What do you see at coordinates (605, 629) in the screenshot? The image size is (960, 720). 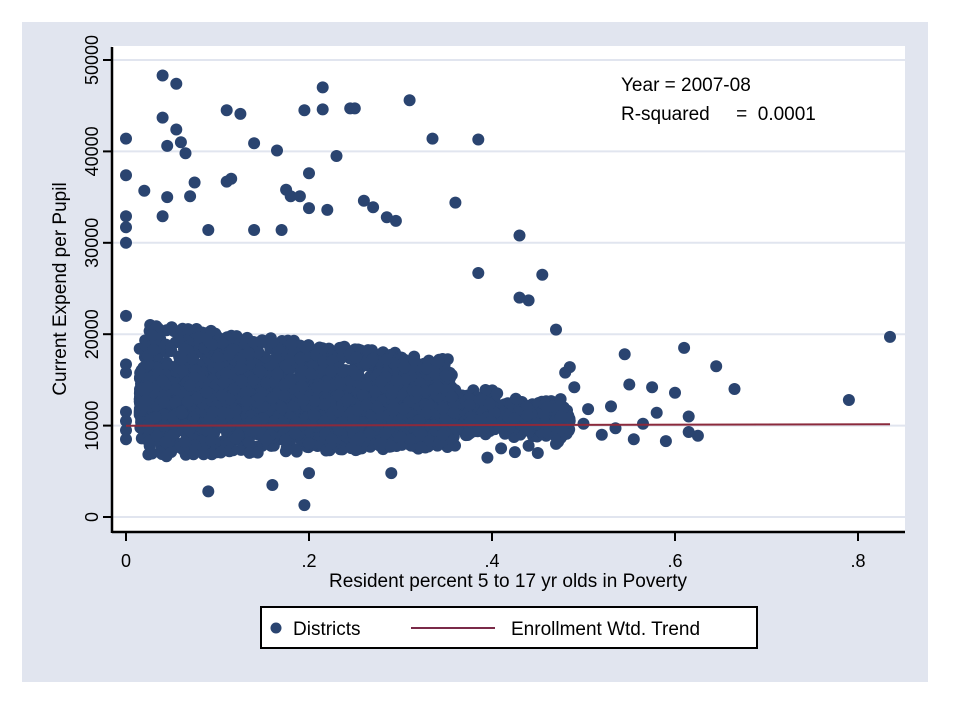 I see `legend-trend-label: Enrollment Wtd. Trend` at bounding box center [605, 629].